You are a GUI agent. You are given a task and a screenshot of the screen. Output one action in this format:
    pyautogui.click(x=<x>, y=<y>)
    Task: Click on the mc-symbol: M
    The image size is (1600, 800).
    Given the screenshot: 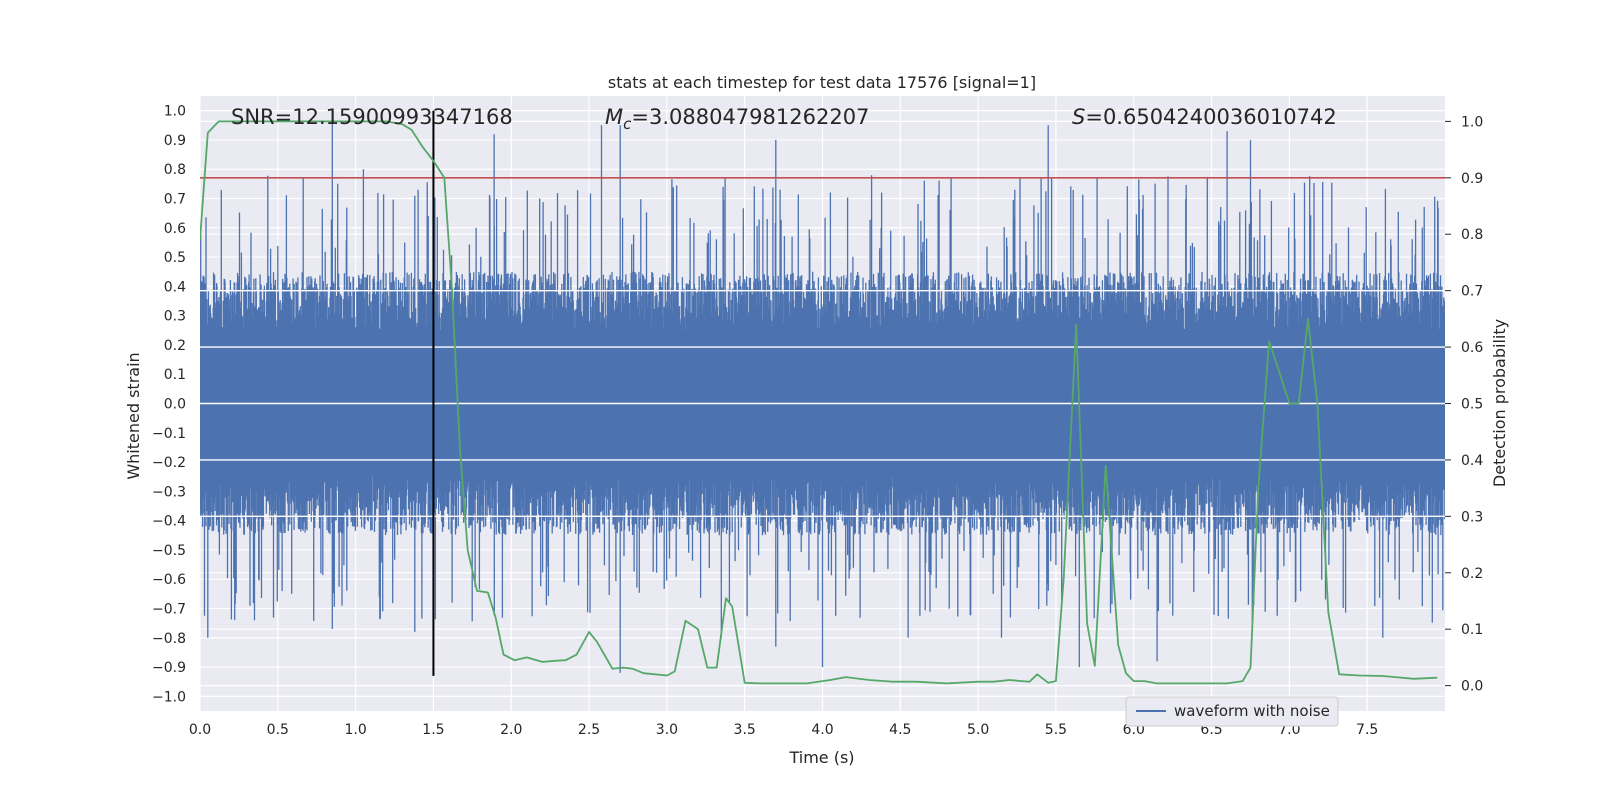 What is the action you would take?
    pyautogui.click(x=614, y=117)
    